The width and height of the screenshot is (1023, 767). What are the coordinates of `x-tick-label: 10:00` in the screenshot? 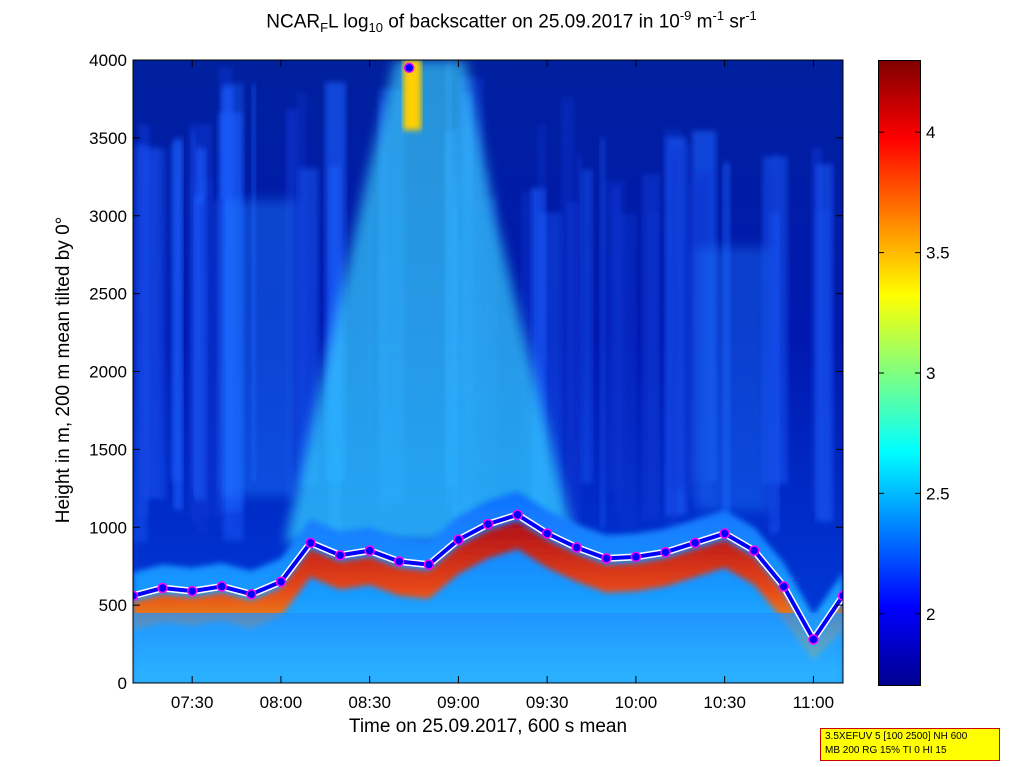 It's located at (636, 702).